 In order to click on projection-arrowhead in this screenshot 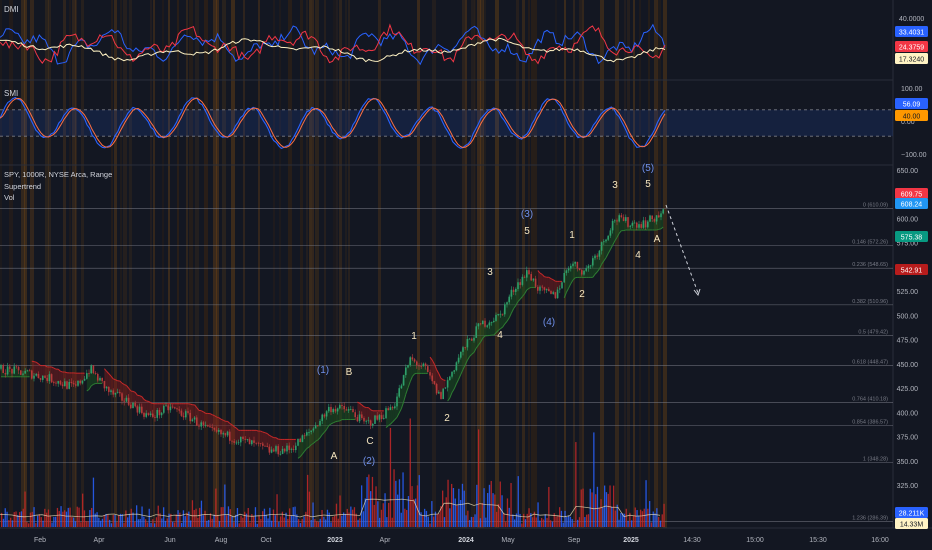, I will do `click(697, 292)`.